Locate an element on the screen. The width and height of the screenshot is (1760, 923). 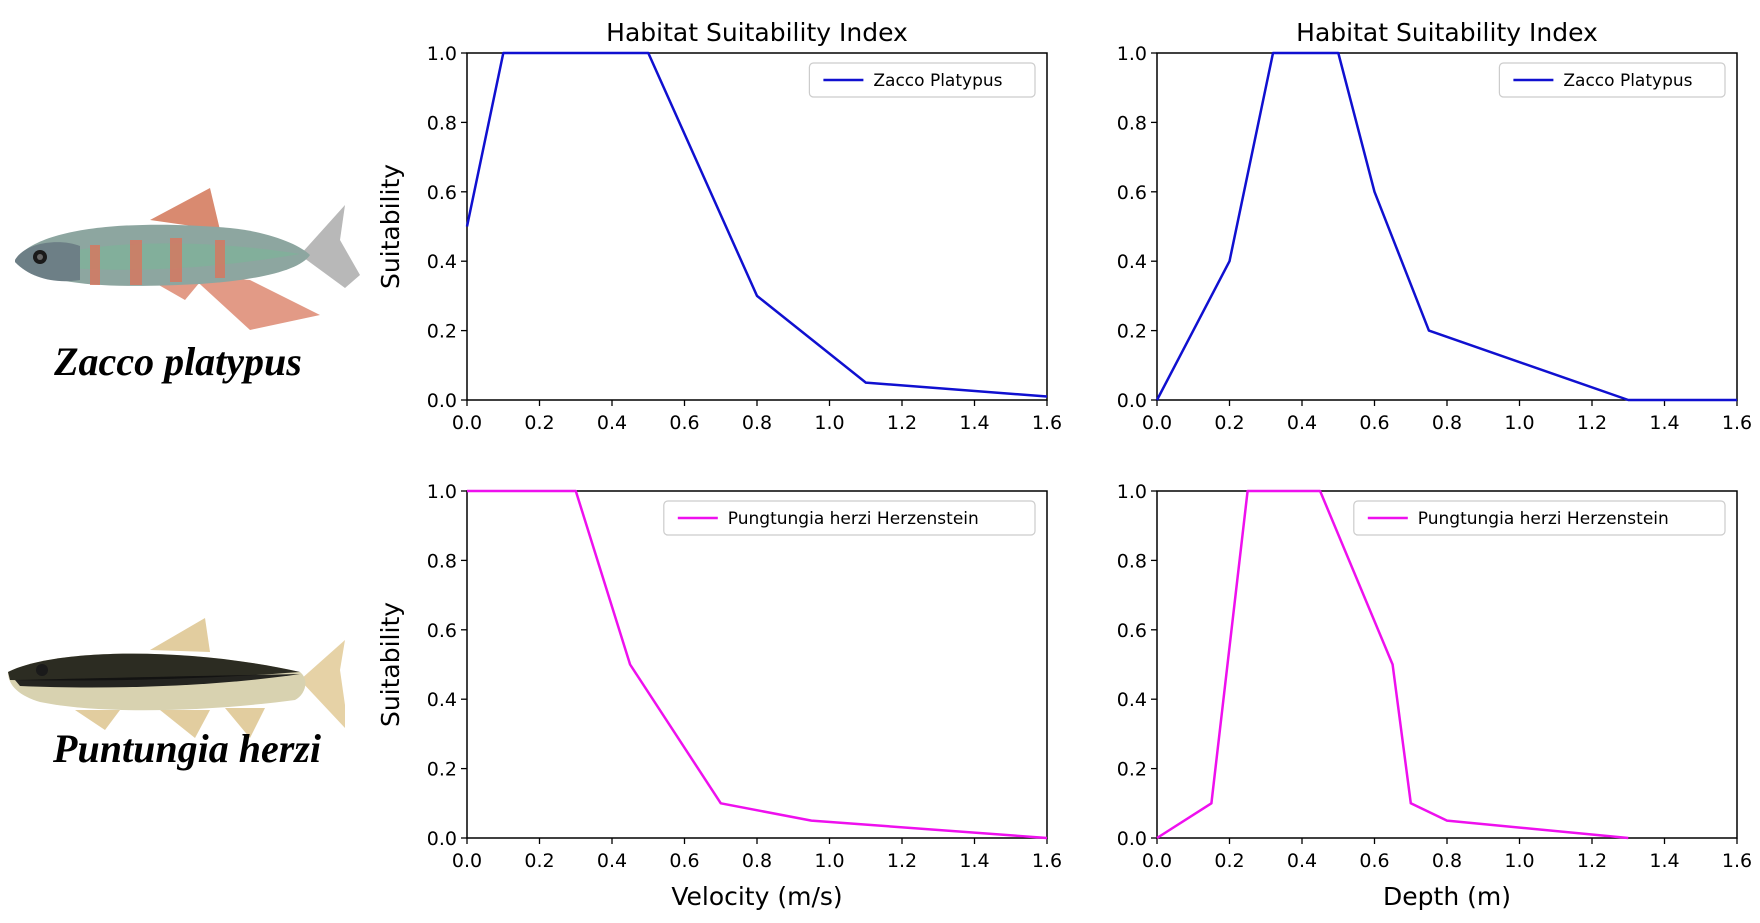
chart4-y-tick-label: 0.0 is located at coordinates (1132, 839).